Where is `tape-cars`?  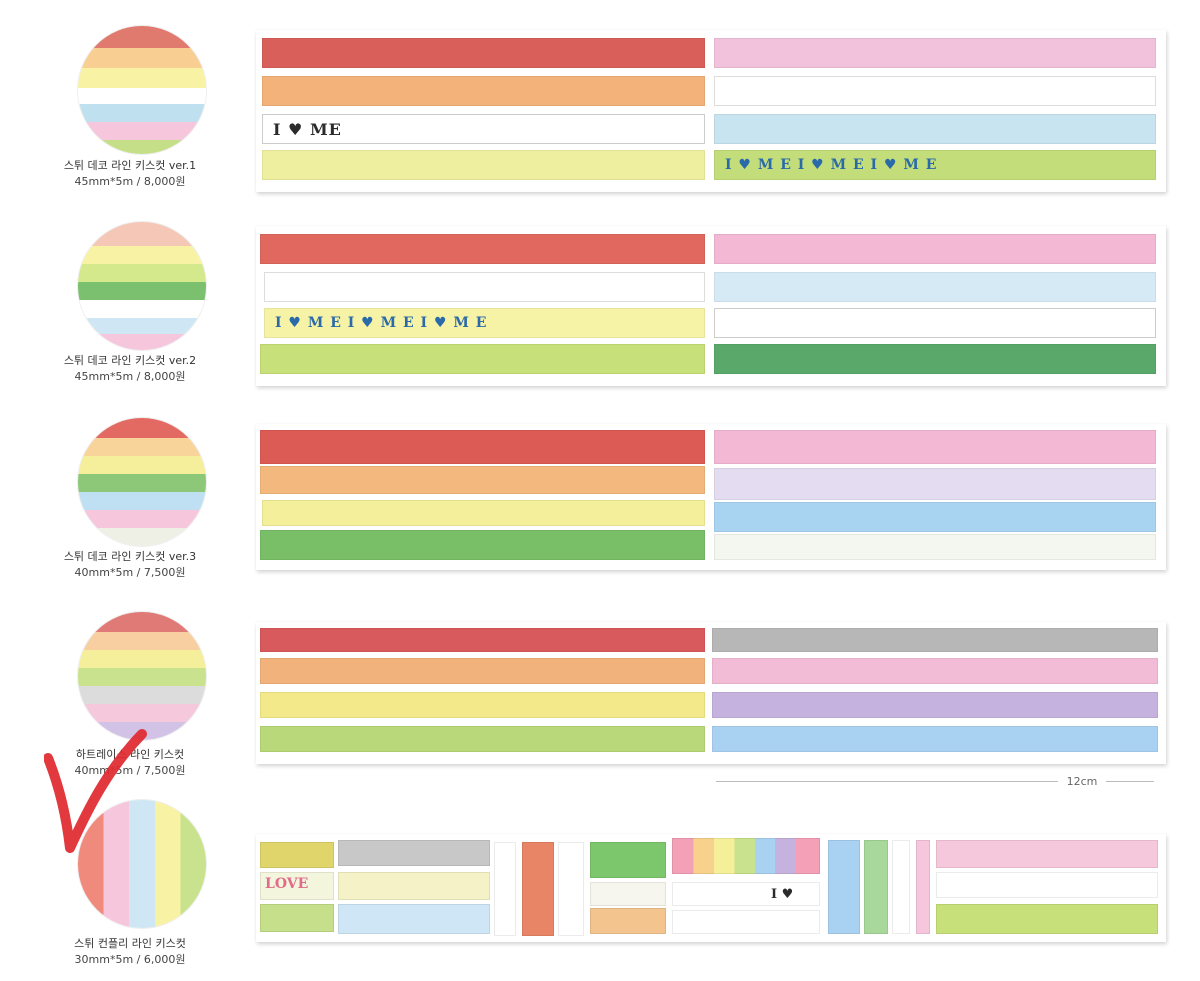
tape-cars is located at coordinates (935, 547).